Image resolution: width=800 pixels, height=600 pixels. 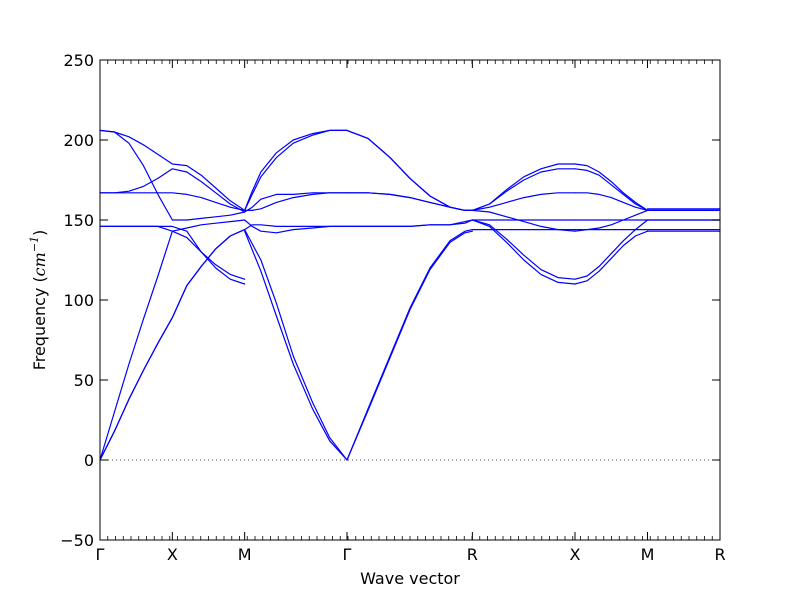 What do you see at coordinates (39, 233) in the screenshot?
I see `y-axis-title-close: )` at bounding box center [39, 233].